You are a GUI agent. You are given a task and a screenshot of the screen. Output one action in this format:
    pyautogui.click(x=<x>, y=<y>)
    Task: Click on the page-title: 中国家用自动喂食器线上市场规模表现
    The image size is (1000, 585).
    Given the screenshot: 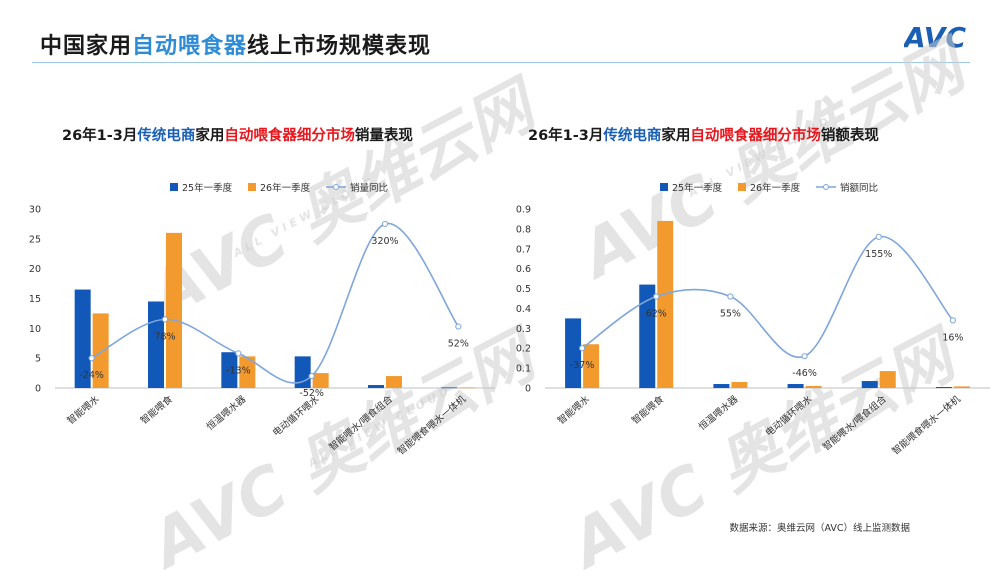 What is the action you would take?
    pyautogui.click(x=236, y=46)
    